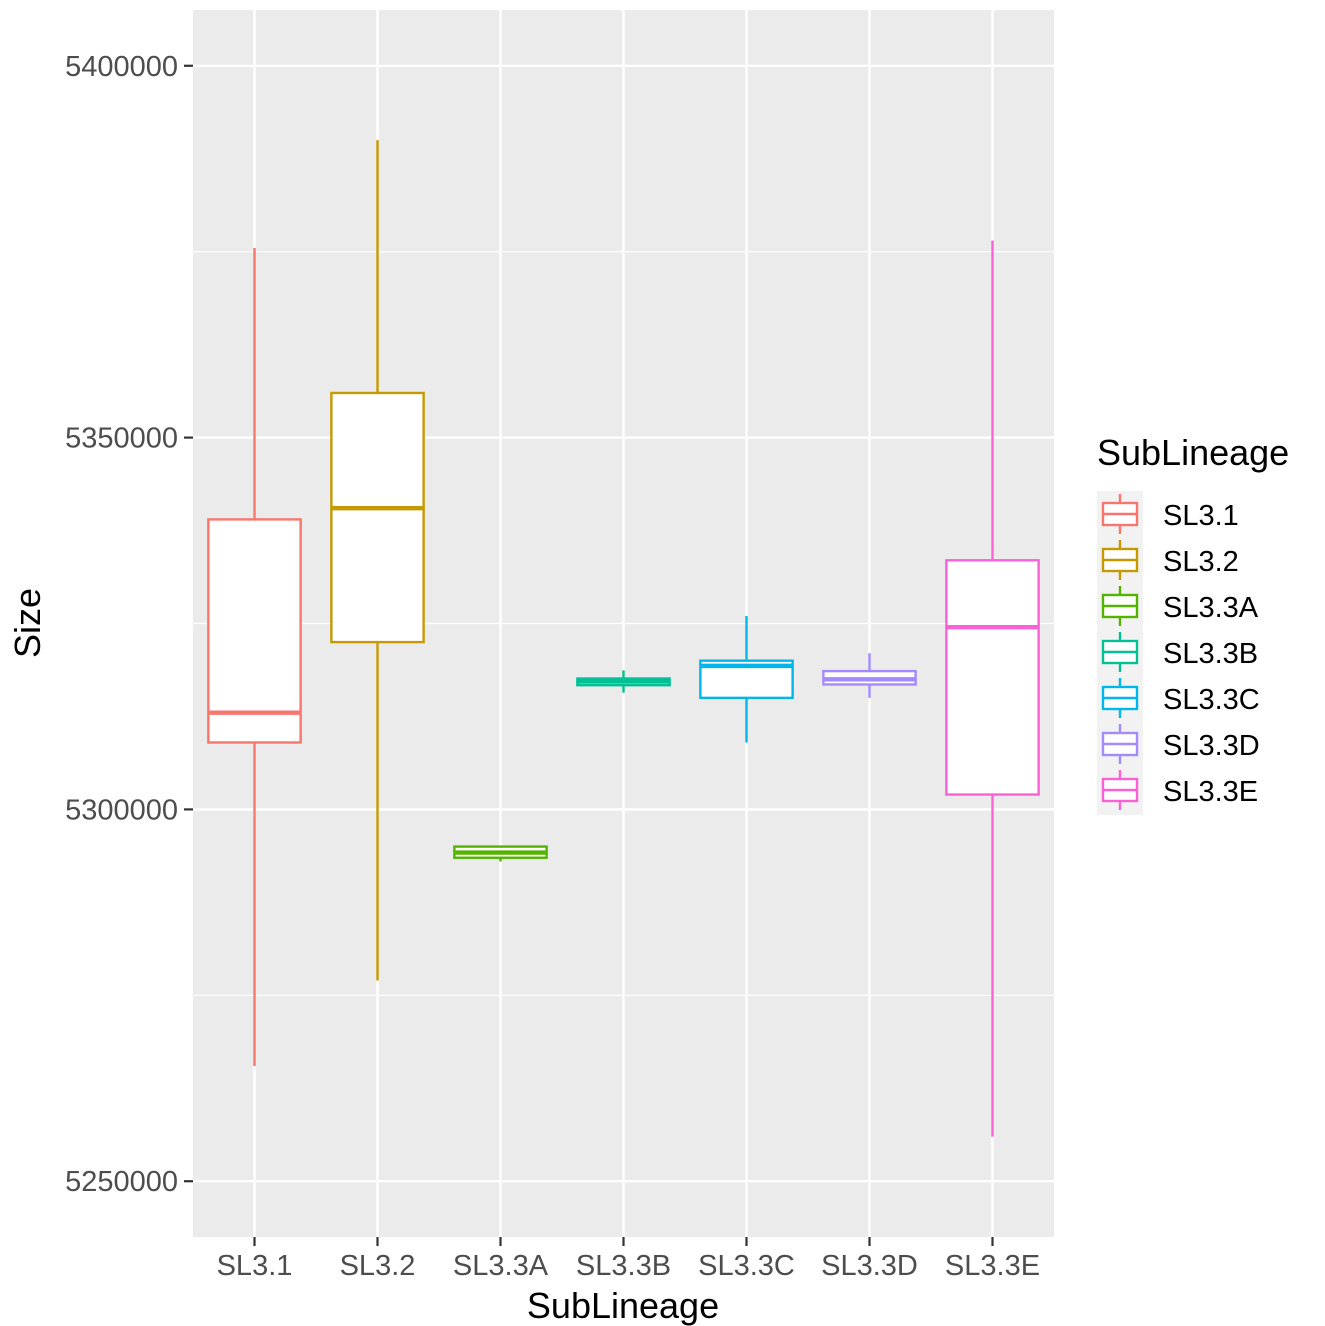 The width and height of the screenshot is (1325, 1326). Describe the element at coordinates (27, 623) in the screenshot. I see `y-axis-title: Size` at that location.